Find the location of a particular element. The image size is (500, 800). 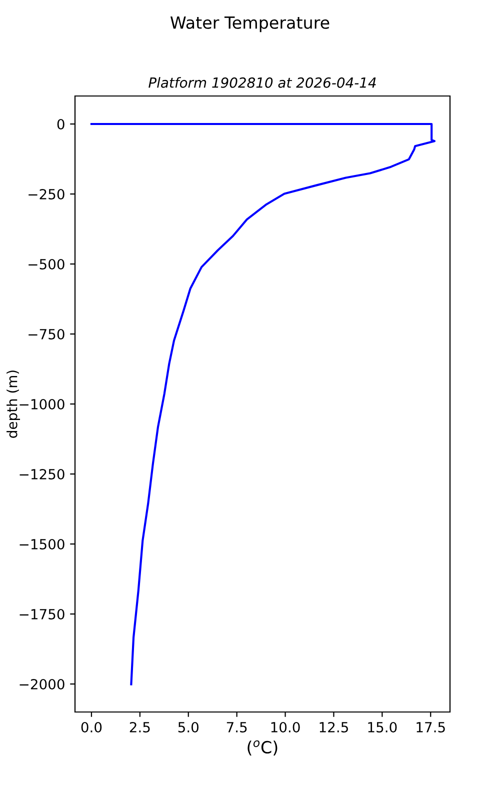

y-tick-label: −1500 is located at coordinates (42, 544).